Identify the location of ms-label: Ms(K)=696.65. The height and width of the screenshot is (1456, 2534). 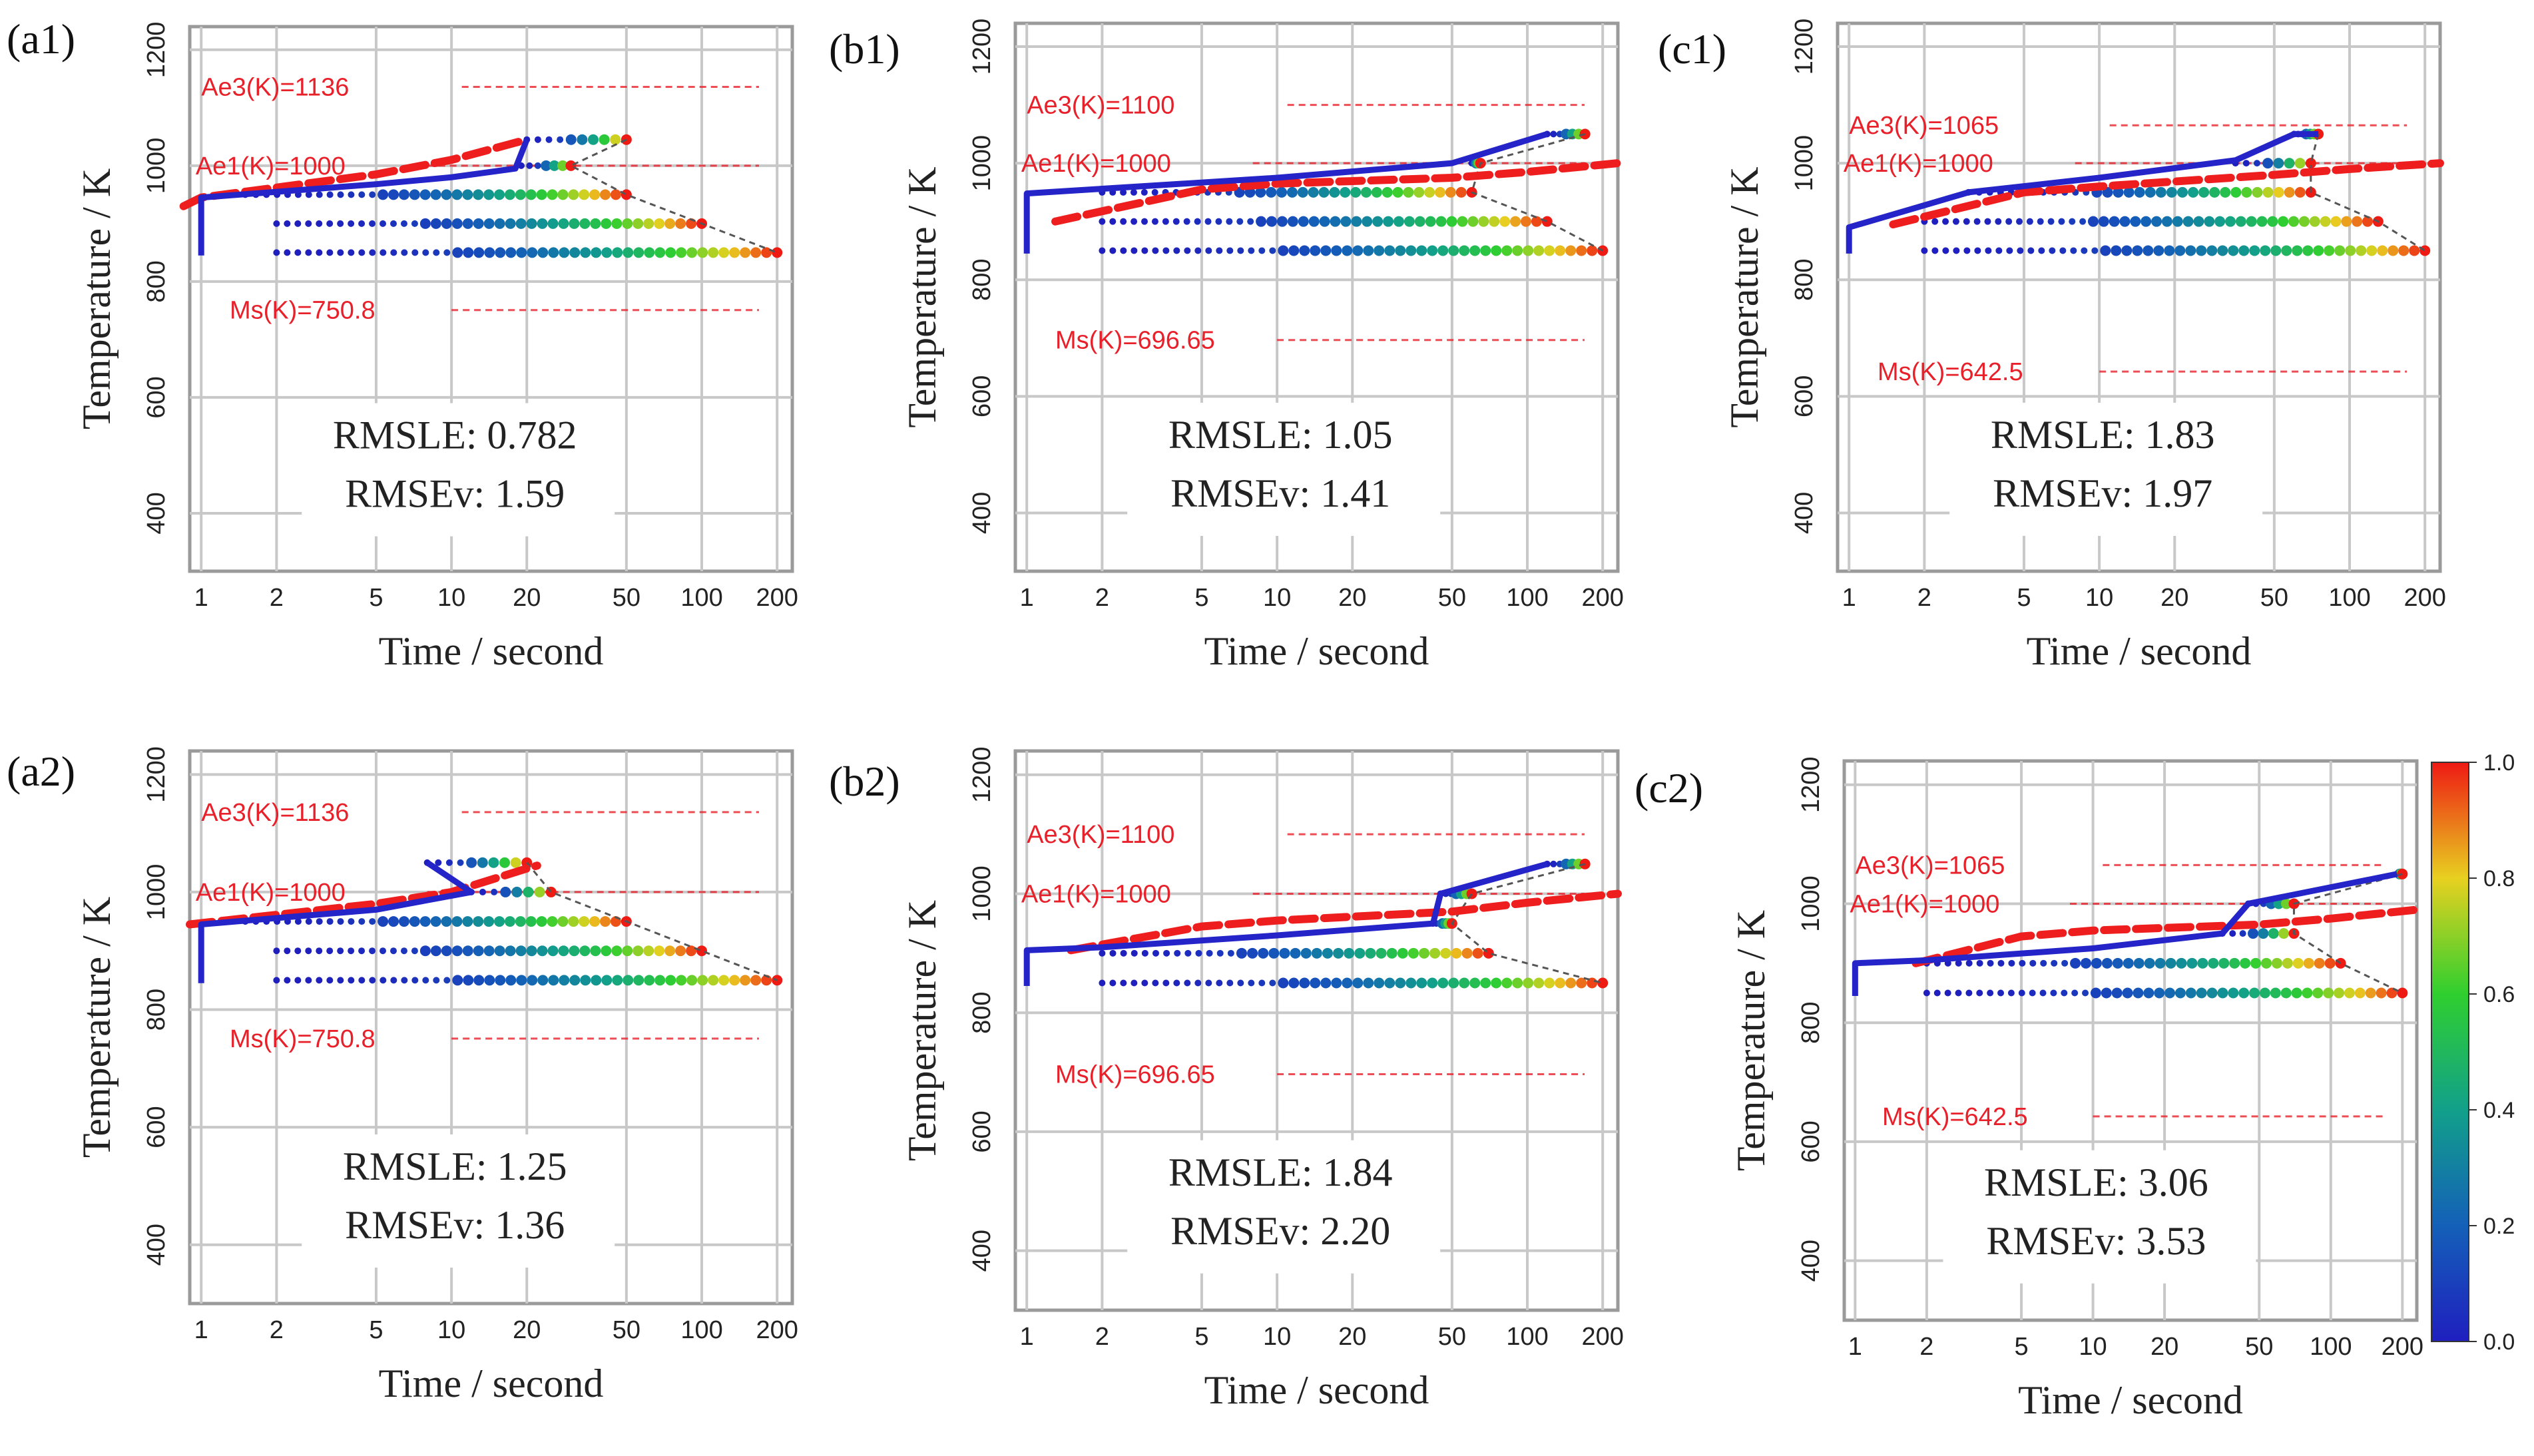
(1135, 341).